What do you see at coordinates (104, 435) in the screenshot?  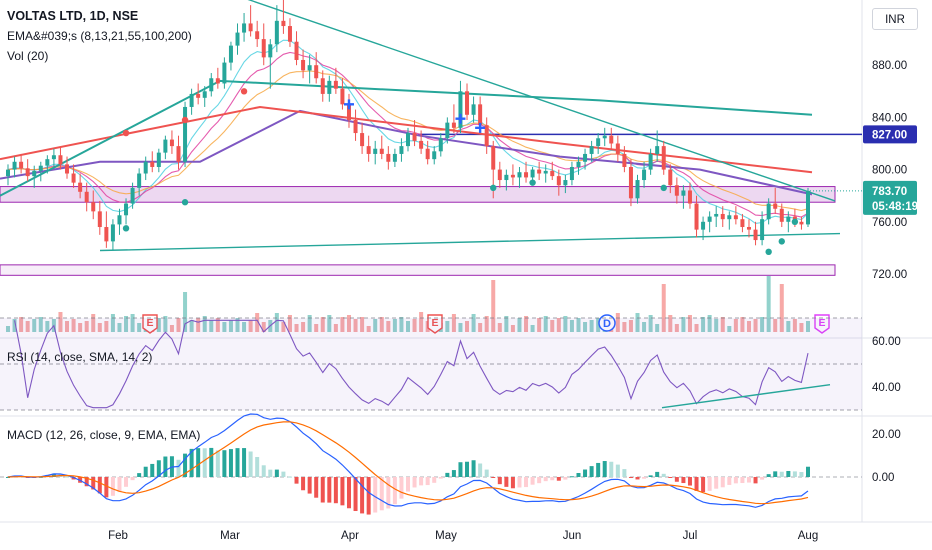 I see `macd-legend: MACD (12, 26, close, 9, EMA, EMA)` at bounding box center [104, 435].